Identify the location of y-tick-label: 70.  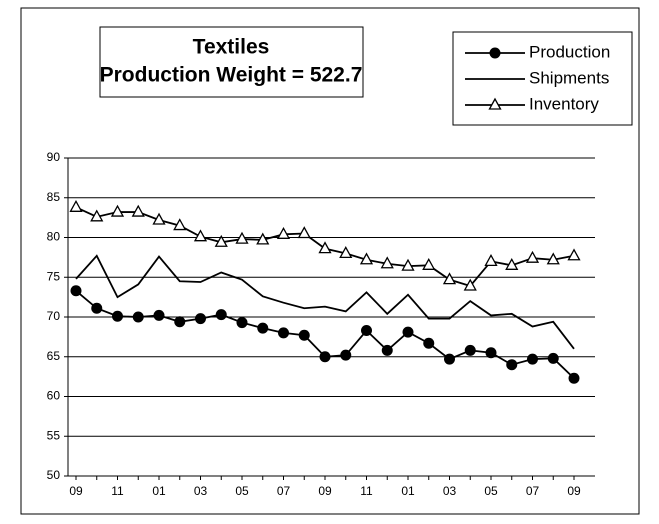
(54, 316).